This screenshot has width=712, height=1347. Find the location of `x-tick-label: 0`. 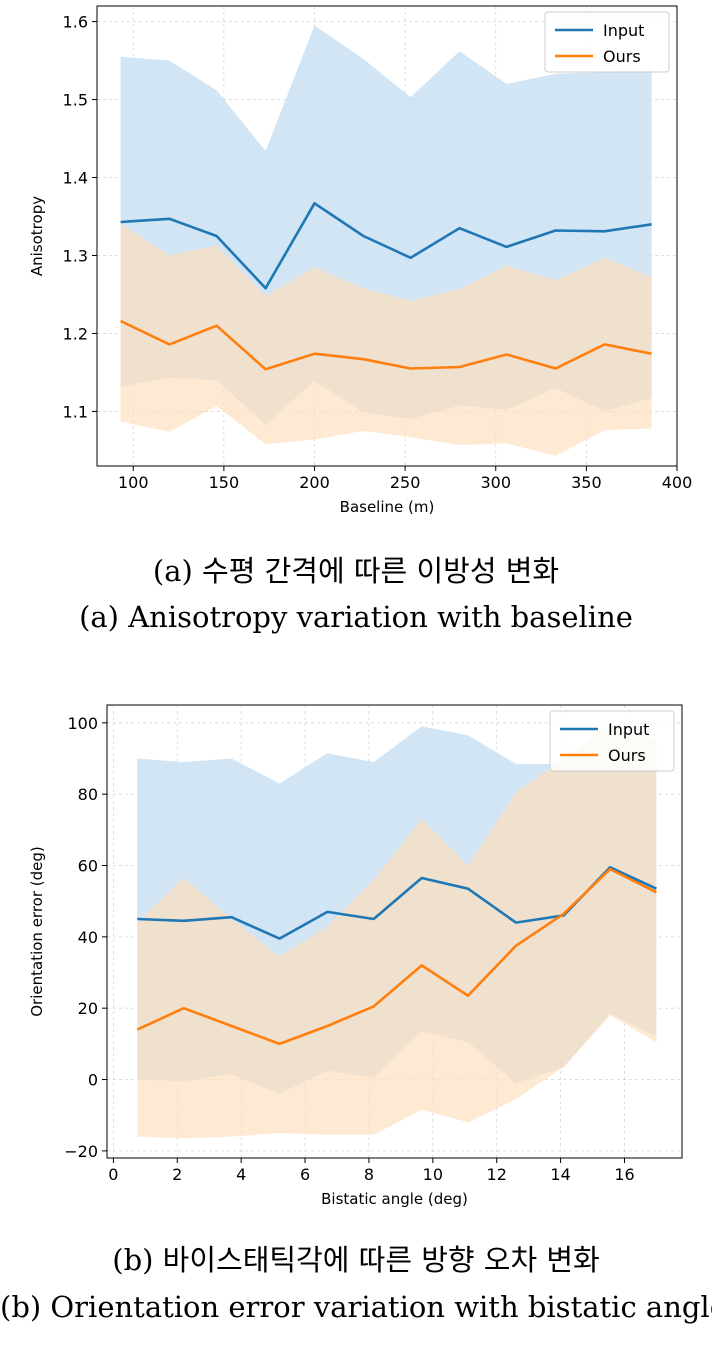

x-tick-label: 0 is located at coordinates (113, 1174).